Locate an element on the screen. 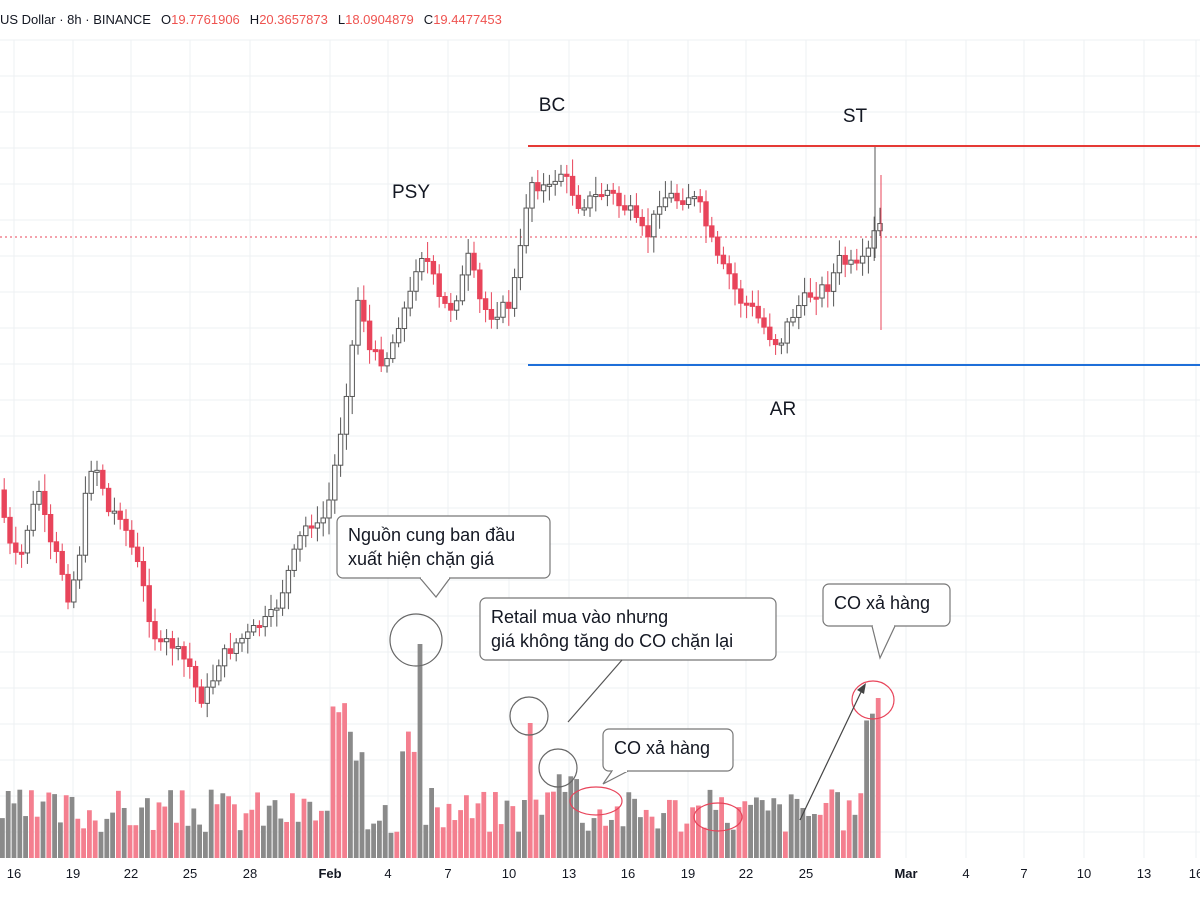  x-tick-label: 22 is located at coordinates (746, 873).